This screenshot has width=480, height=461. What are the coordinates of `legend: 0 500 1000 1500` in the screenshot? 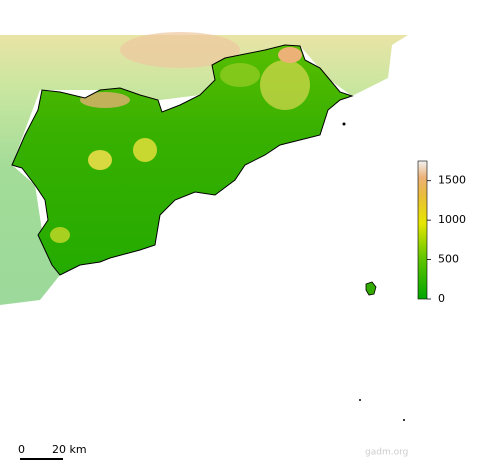 It's located at (441, 232).